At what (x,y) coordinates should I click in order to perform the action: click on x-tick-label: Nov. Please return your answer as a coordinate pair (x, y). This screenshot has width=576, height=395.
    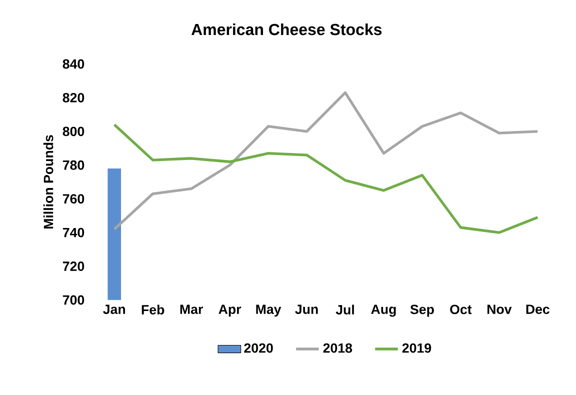
    Looking at the image, I should click on (499, 309).